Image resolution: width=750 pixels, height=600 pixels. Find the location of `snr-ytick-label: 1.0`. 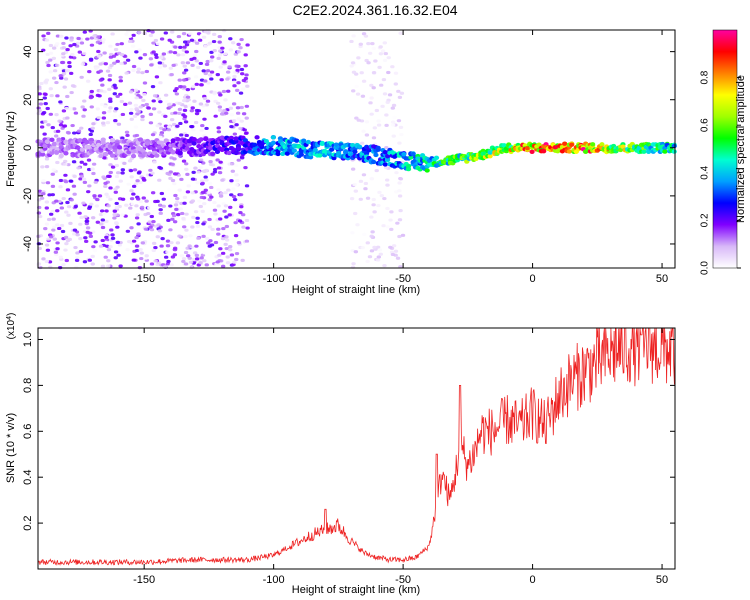

snr-ytick-label: 1.0 is located at coordinates (28, 339).